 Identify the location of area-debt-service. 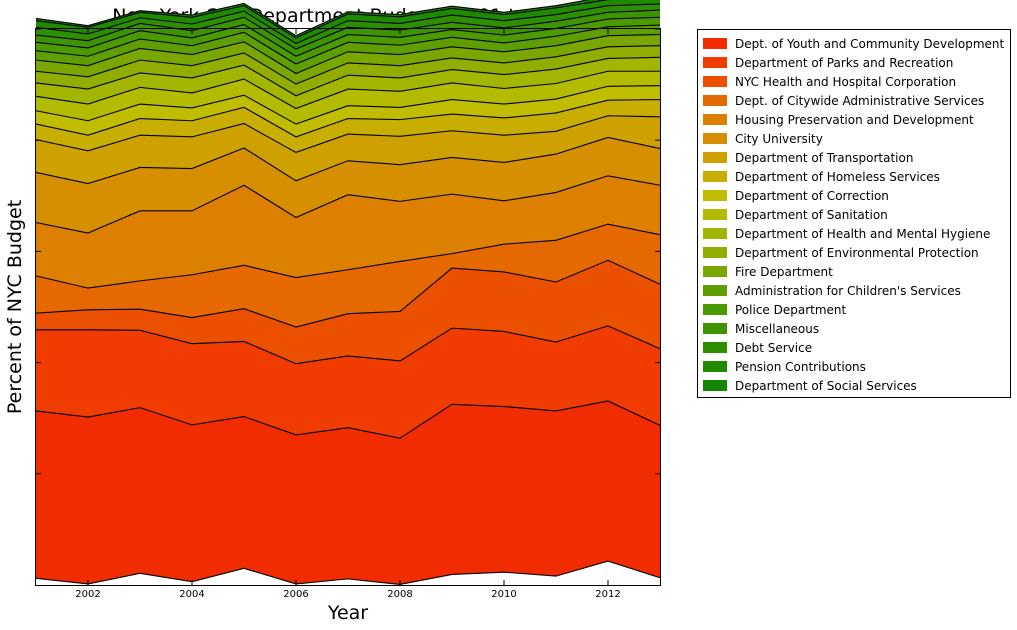
(348, 26).